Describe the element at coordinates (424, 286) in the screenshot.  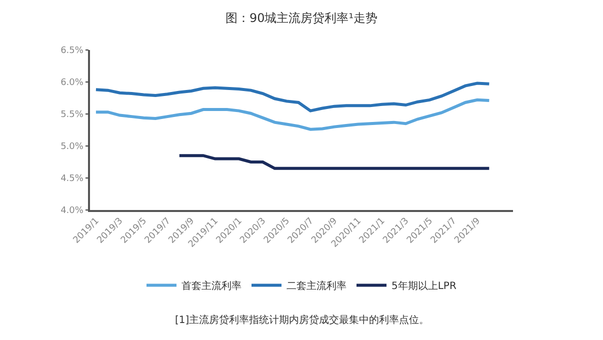
I see `legend-label: 5年期以上LPR` at that location.